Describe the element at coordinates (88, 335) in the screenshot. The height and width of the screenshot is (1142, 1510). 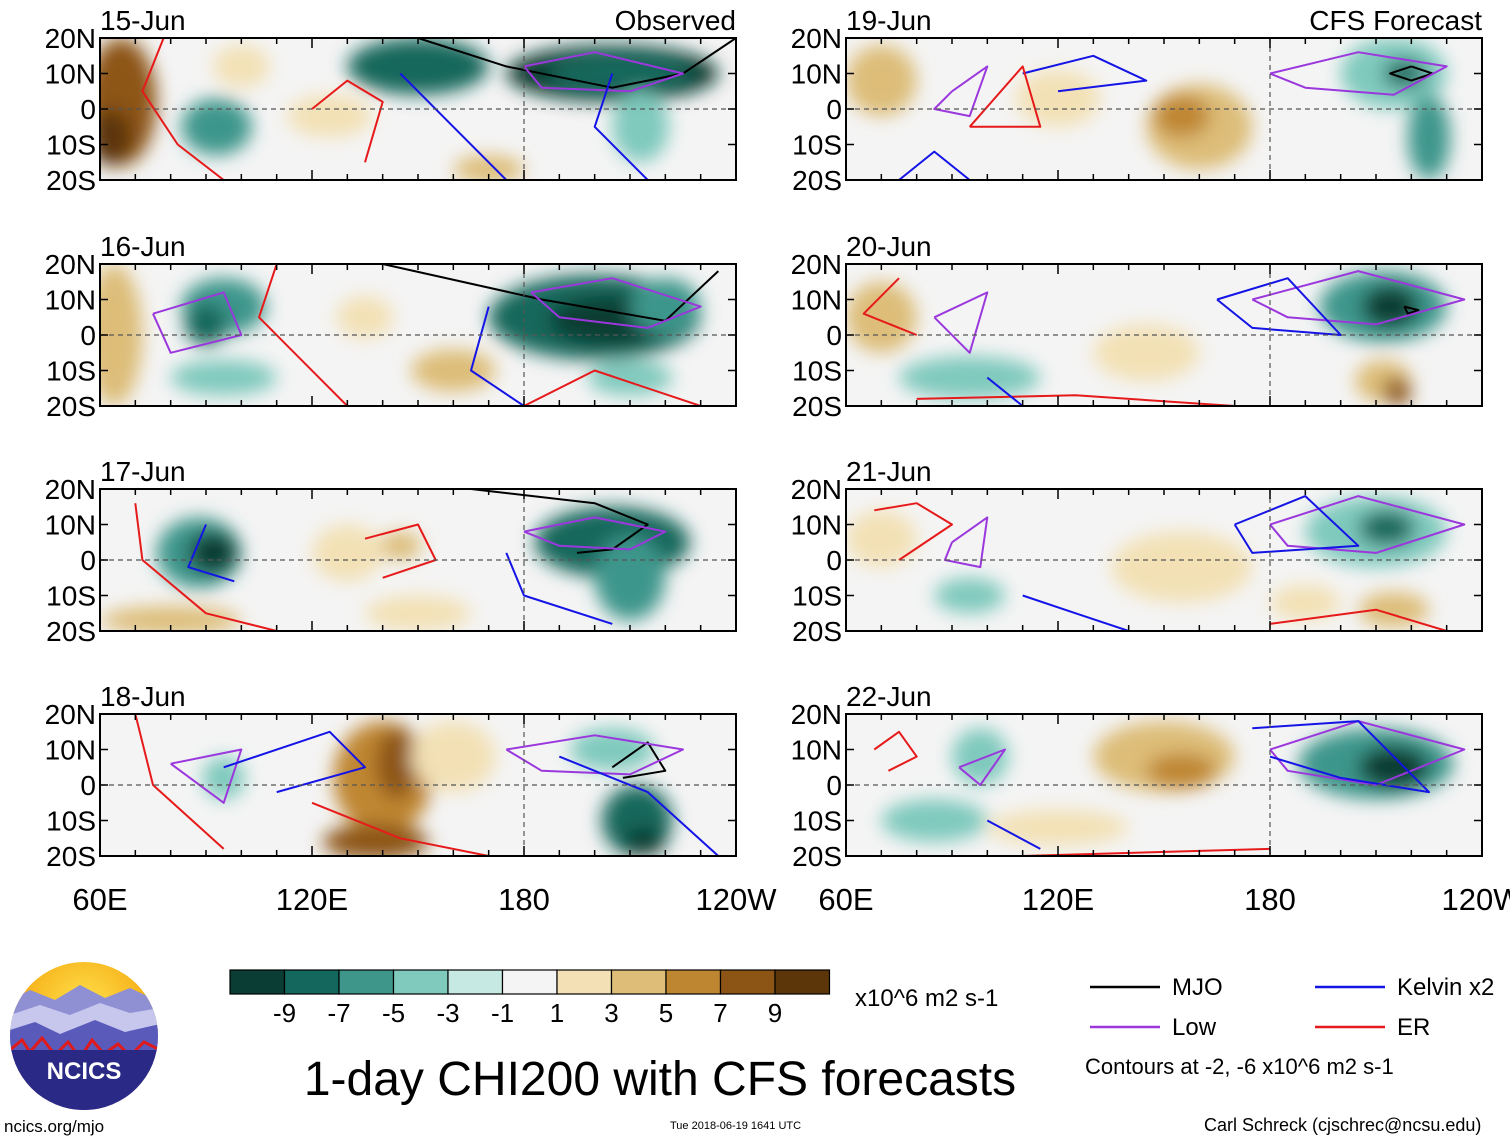
I see `y-tick-label: 0` at that location.